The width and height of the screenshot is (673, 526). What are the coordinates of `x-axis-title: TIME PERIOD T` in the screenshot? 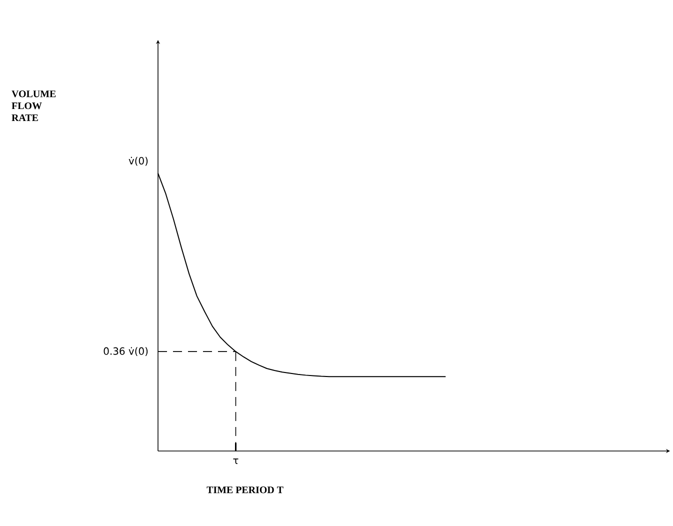 It's located at (245, 490).